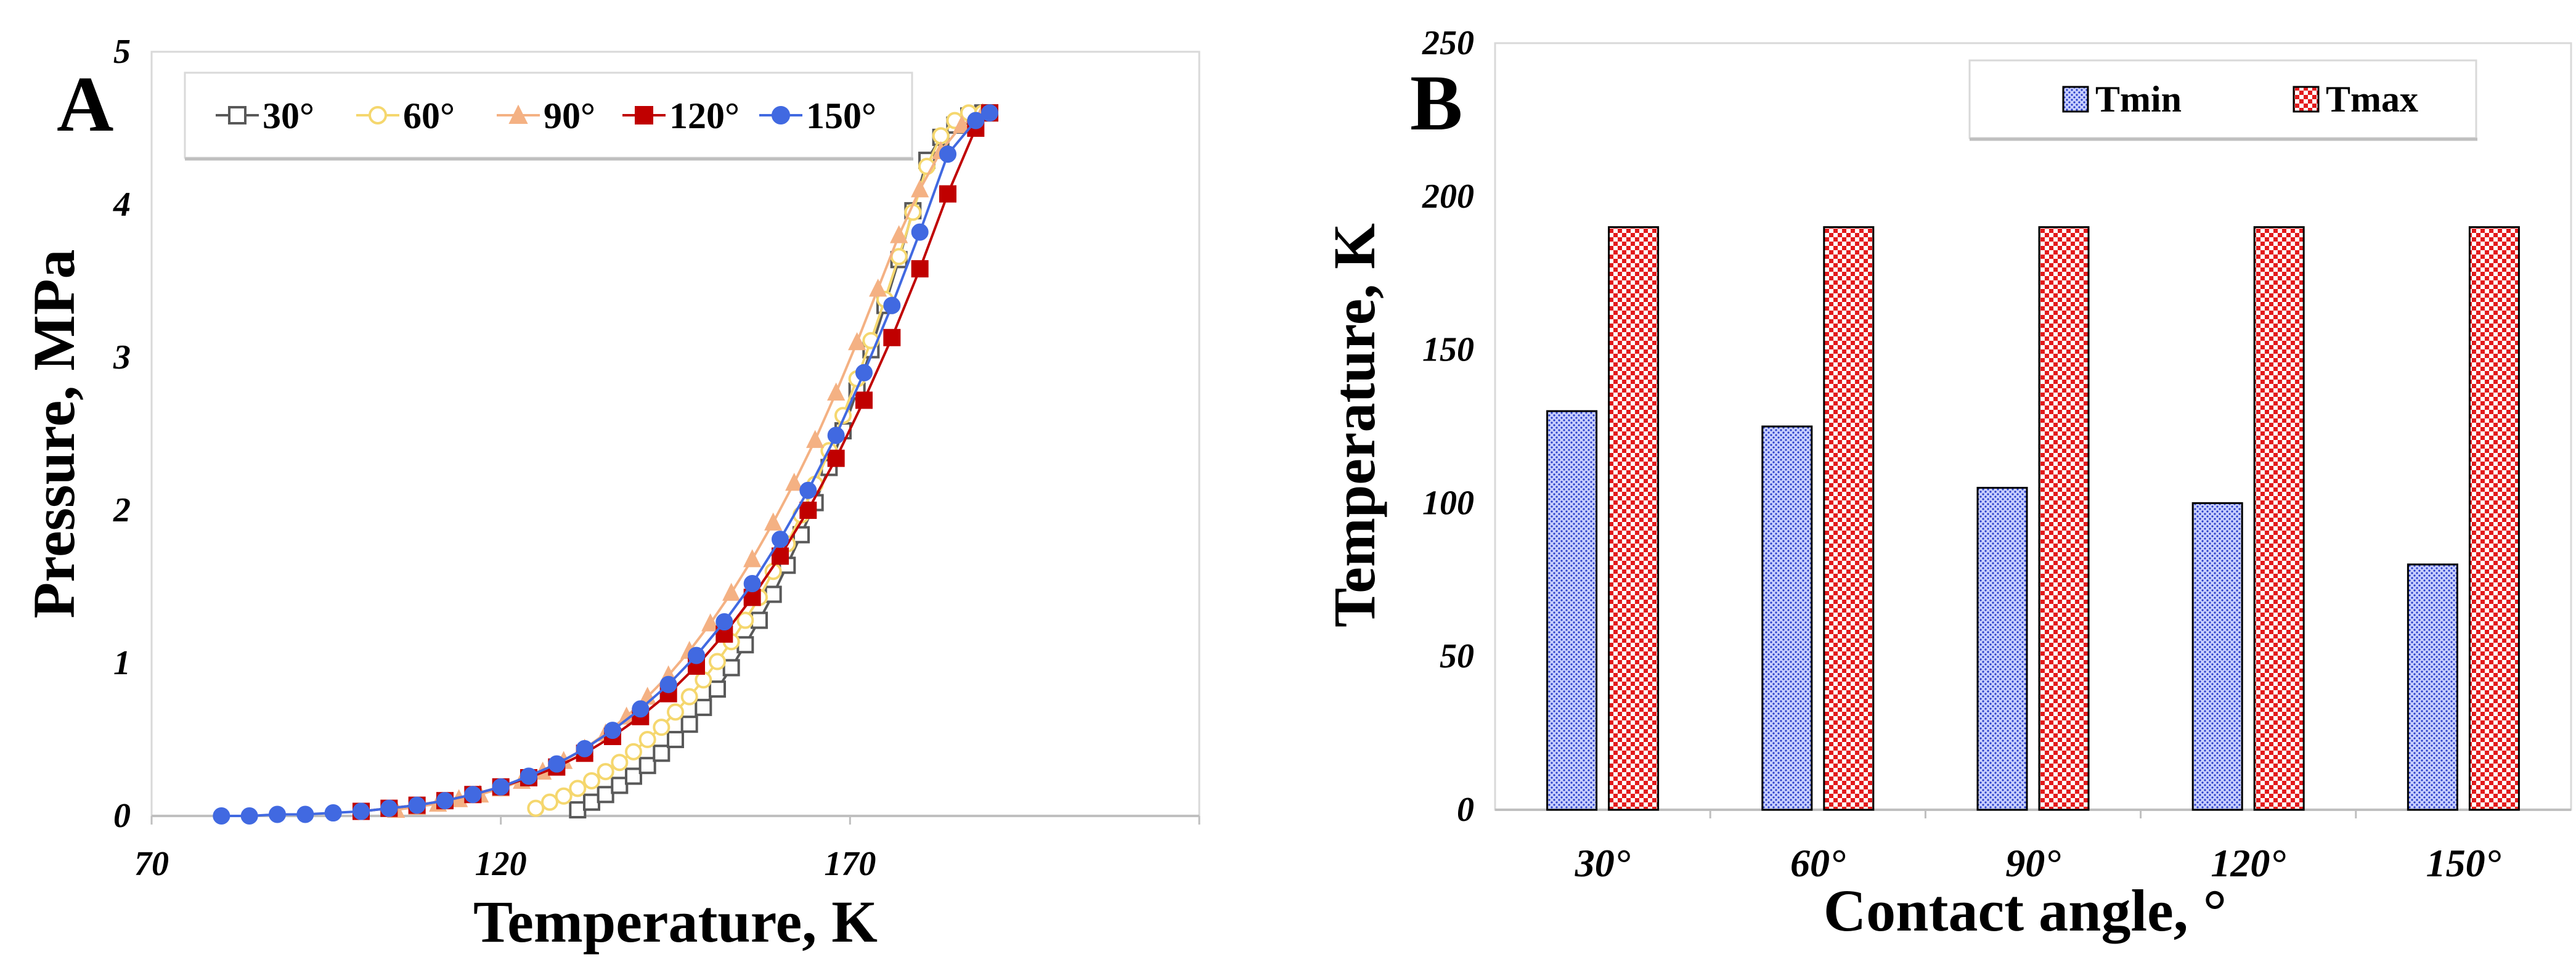 The width and height of the screenshot is (2576, 970). What do you see at coordinates (122, 52) in the screenshot?
I see `panel-a-y-tick-label: 5` at bounding box center [122, 52].